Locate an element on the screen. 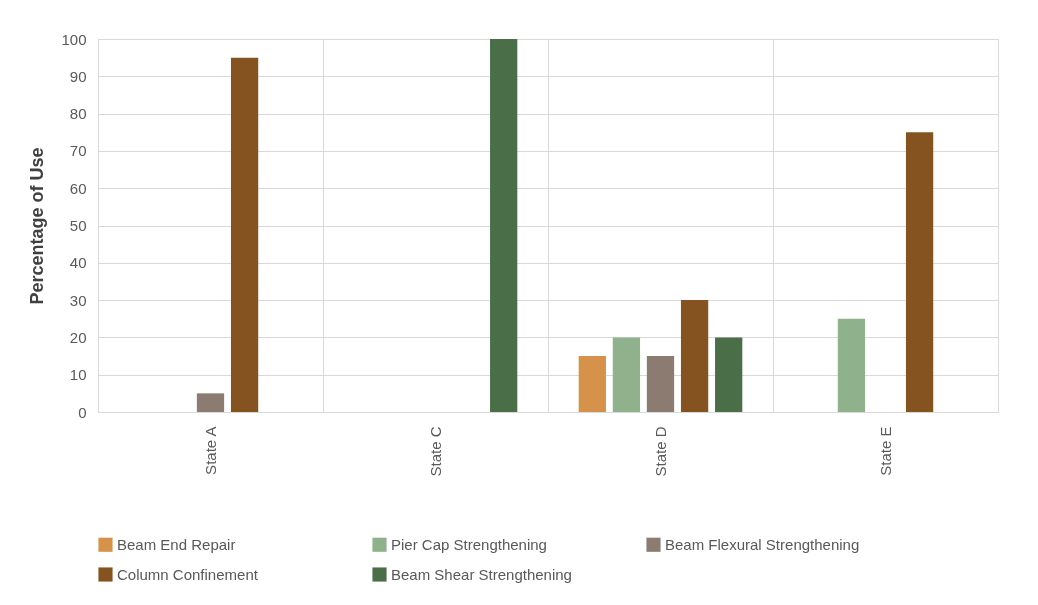  y-tick-label: 0 is located at coordinates (82, 412).